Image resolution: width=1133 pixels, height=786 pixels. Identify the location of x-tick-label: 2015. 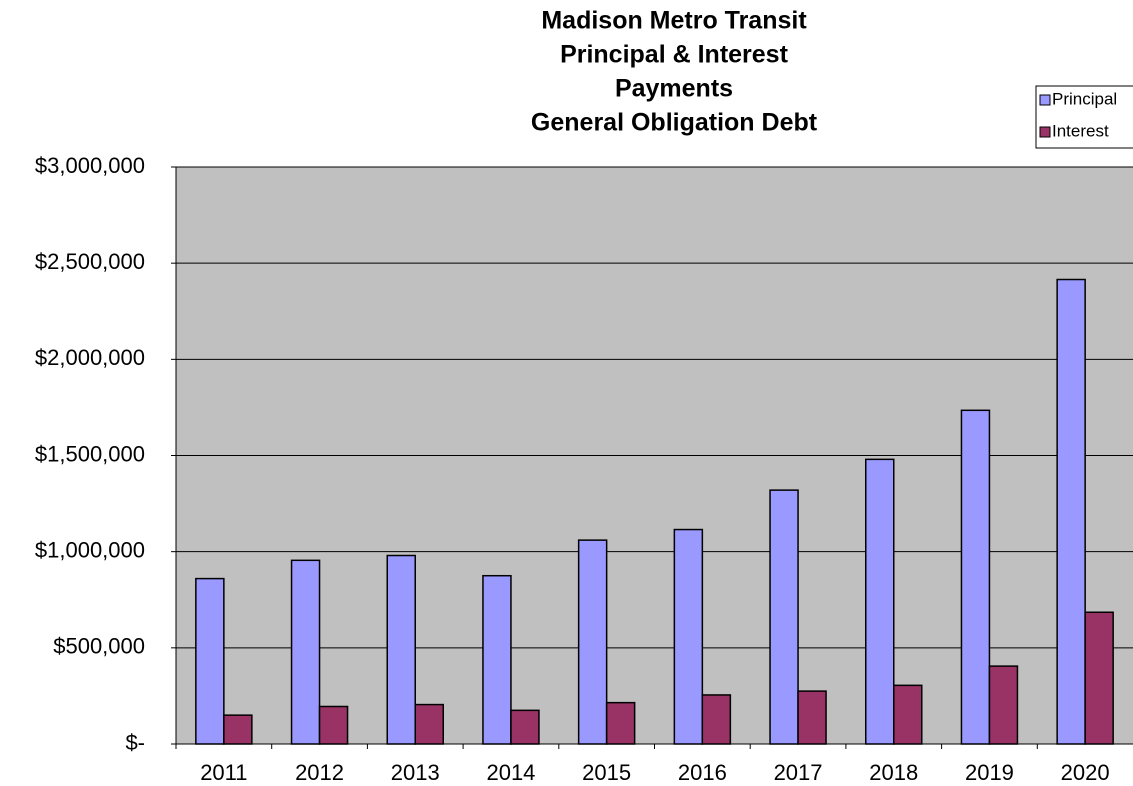
(606, 772).